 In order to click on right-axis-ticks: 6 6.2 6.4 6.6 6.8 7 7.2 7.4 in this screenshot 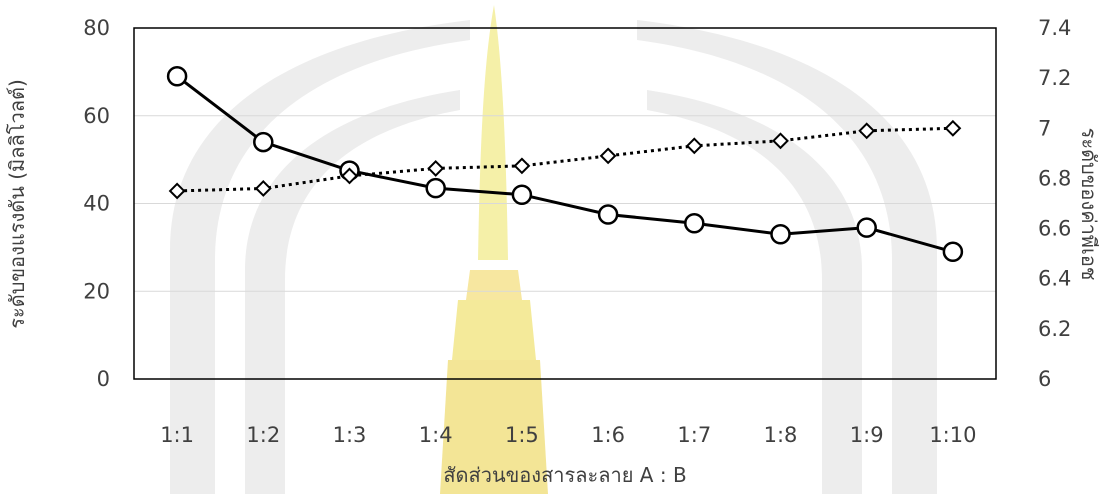, I will do `click(1054, 203)`.